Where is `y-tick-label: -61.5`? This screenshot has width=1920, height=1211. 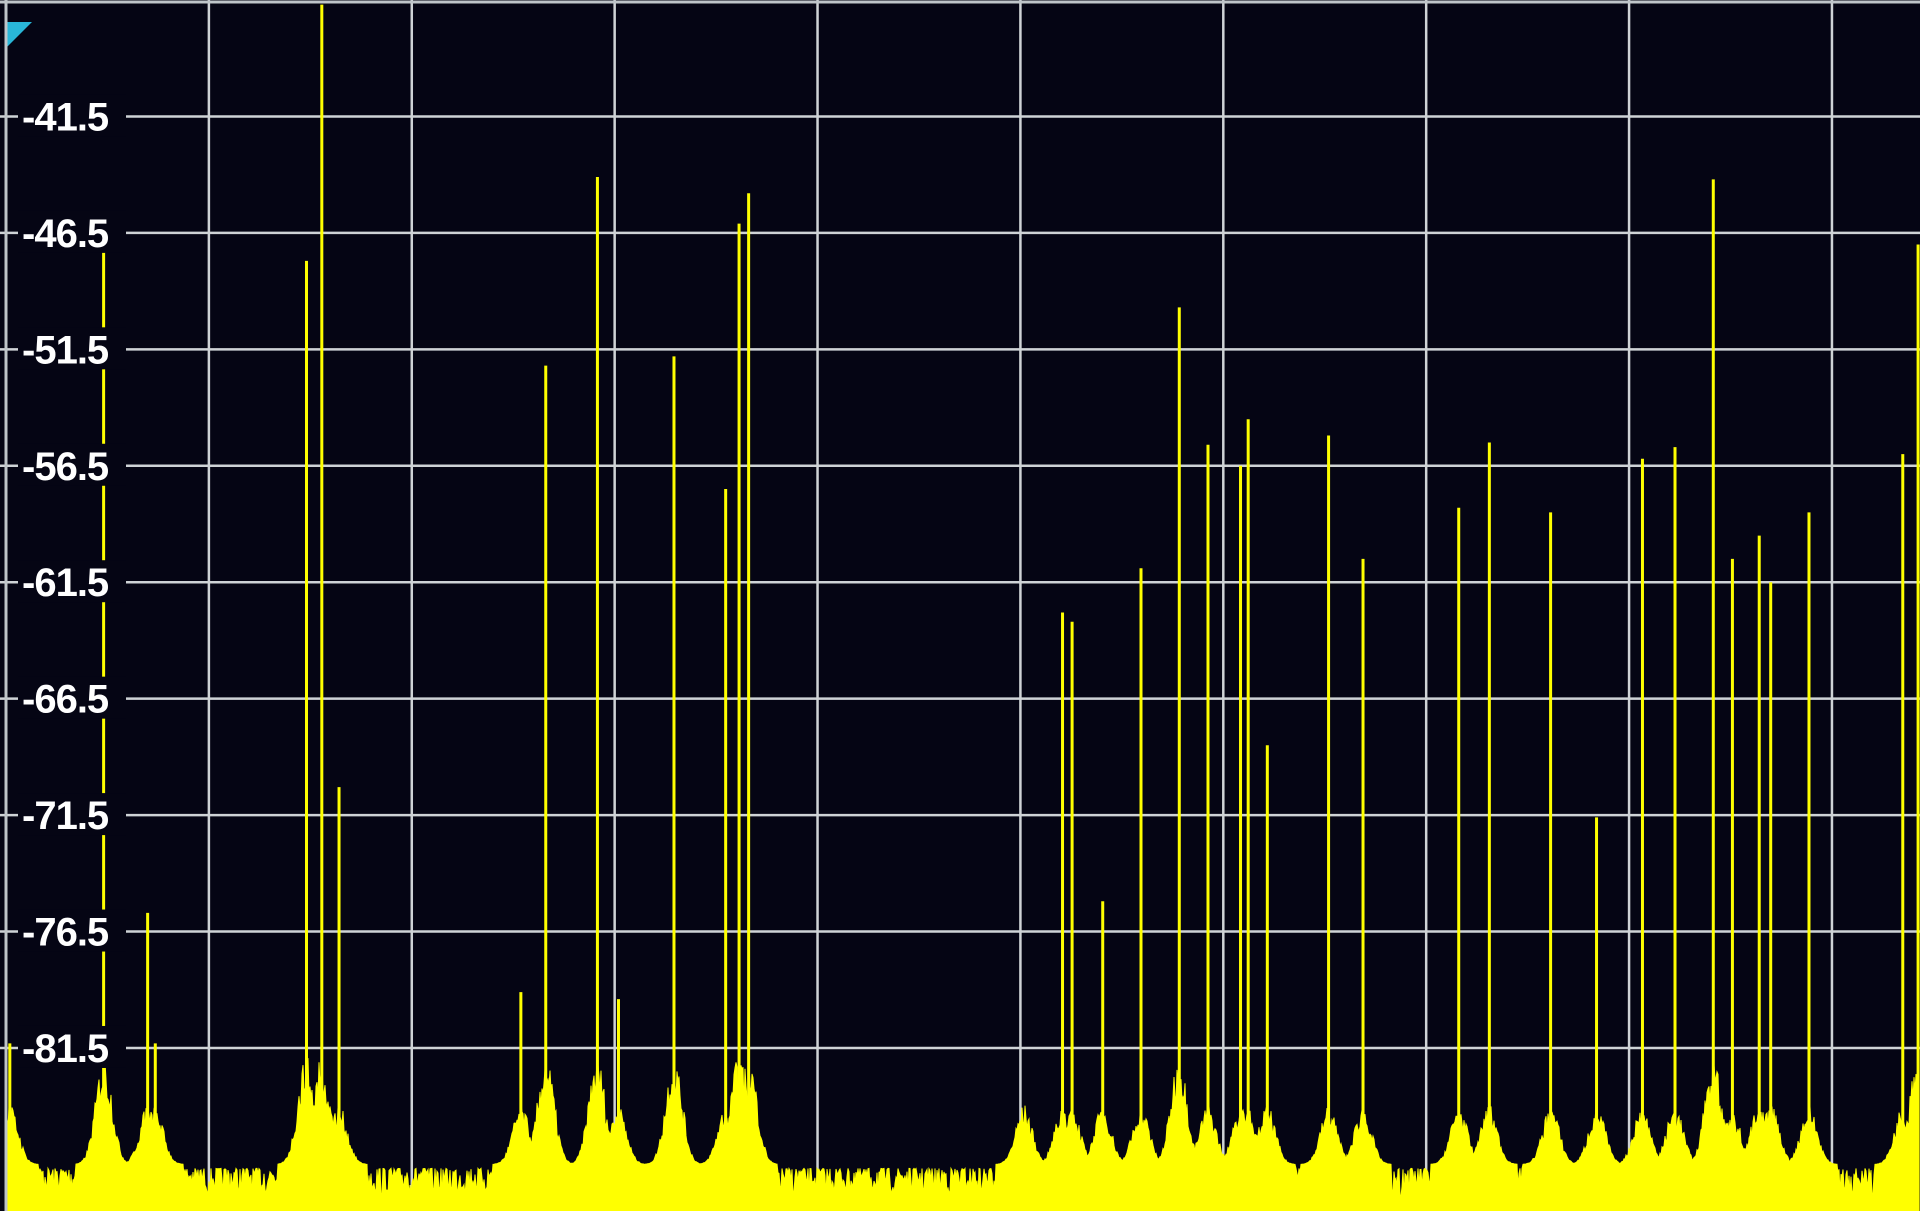
y-tick-label: -61.5 is located at coordinates (65, 583).